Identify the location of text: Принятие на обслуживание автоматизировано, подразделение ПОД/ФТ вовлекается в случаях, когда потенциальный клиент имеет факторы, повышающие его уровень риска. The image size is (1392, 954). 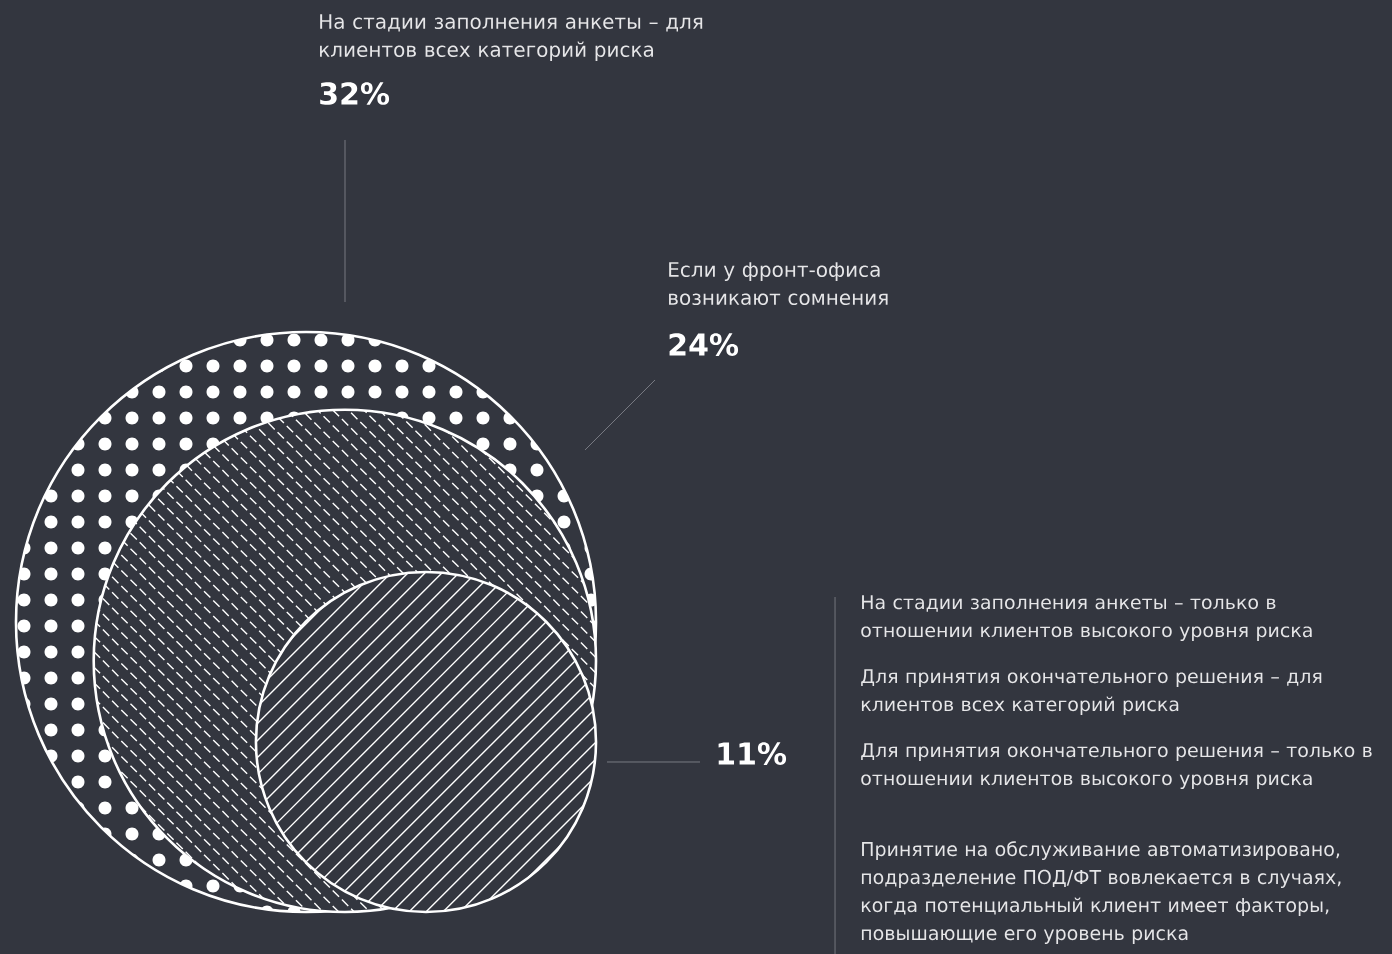
(1101, 892).